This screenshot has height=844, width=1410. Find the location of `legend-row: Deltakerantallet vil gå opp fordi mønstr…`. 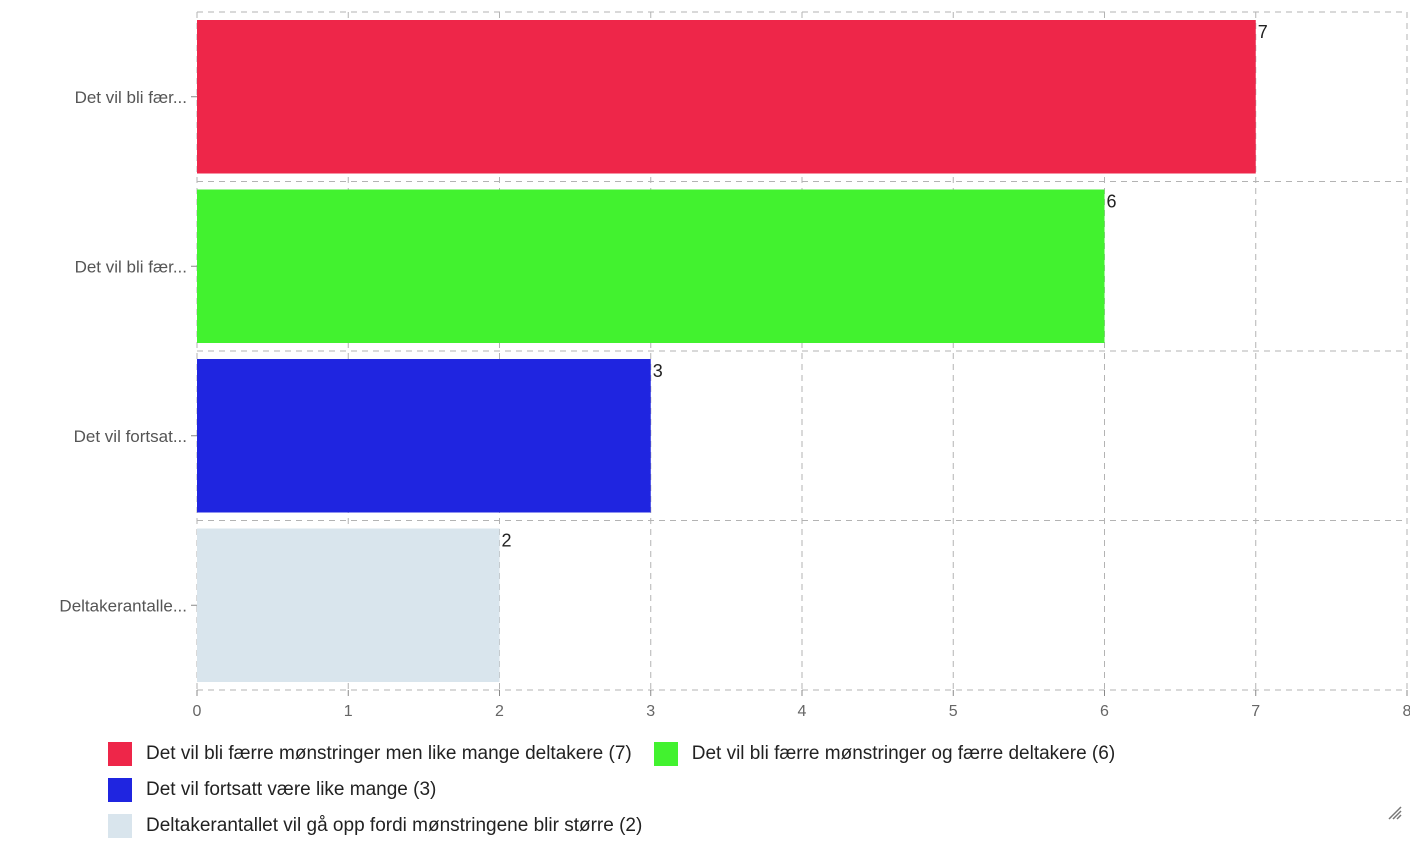

legend-row: Deltakerantallet vil gå opp fordi mønstr… is located at coordinates (728, 826).